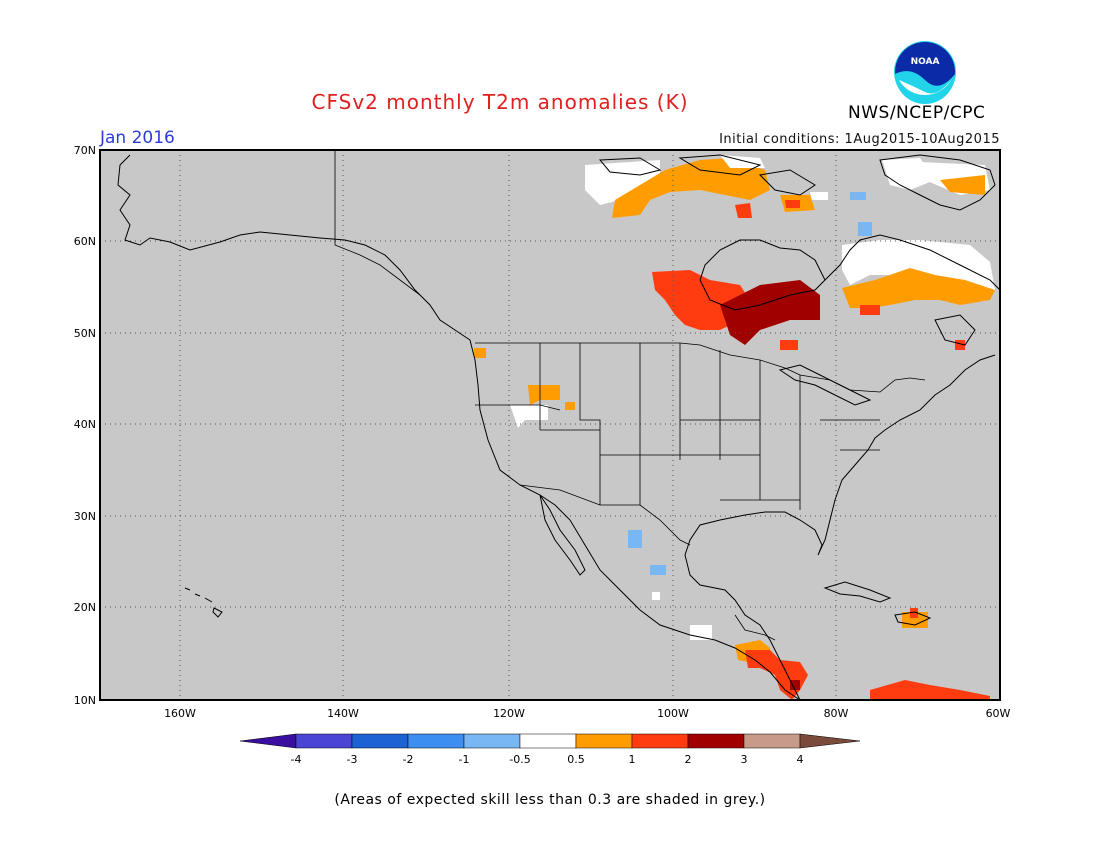 Image resolution: width=1100 pixels, height=850 pixels. I want to click on legend-label: 2, so click(688, 759).